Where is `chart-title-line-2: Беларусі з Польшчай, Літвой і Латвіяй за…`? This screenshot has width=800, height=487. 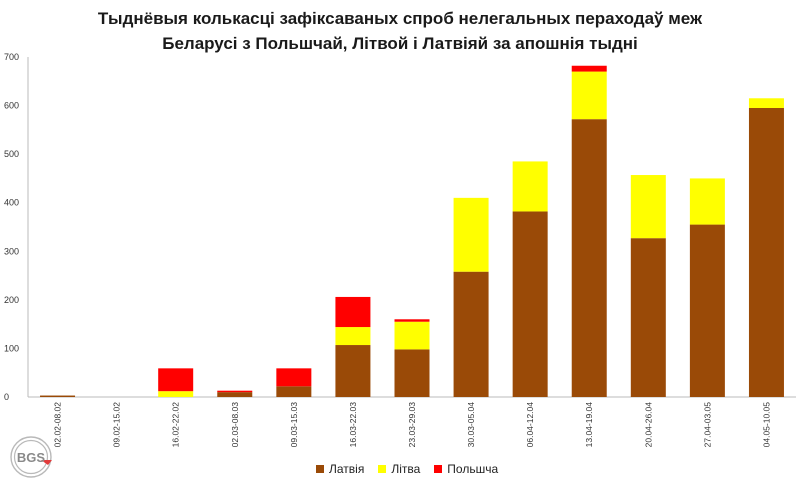
chart-title-line-2: Беларусі з Польшчай, Літвой і Латвіяй за… is located at coordinates (400, 43).